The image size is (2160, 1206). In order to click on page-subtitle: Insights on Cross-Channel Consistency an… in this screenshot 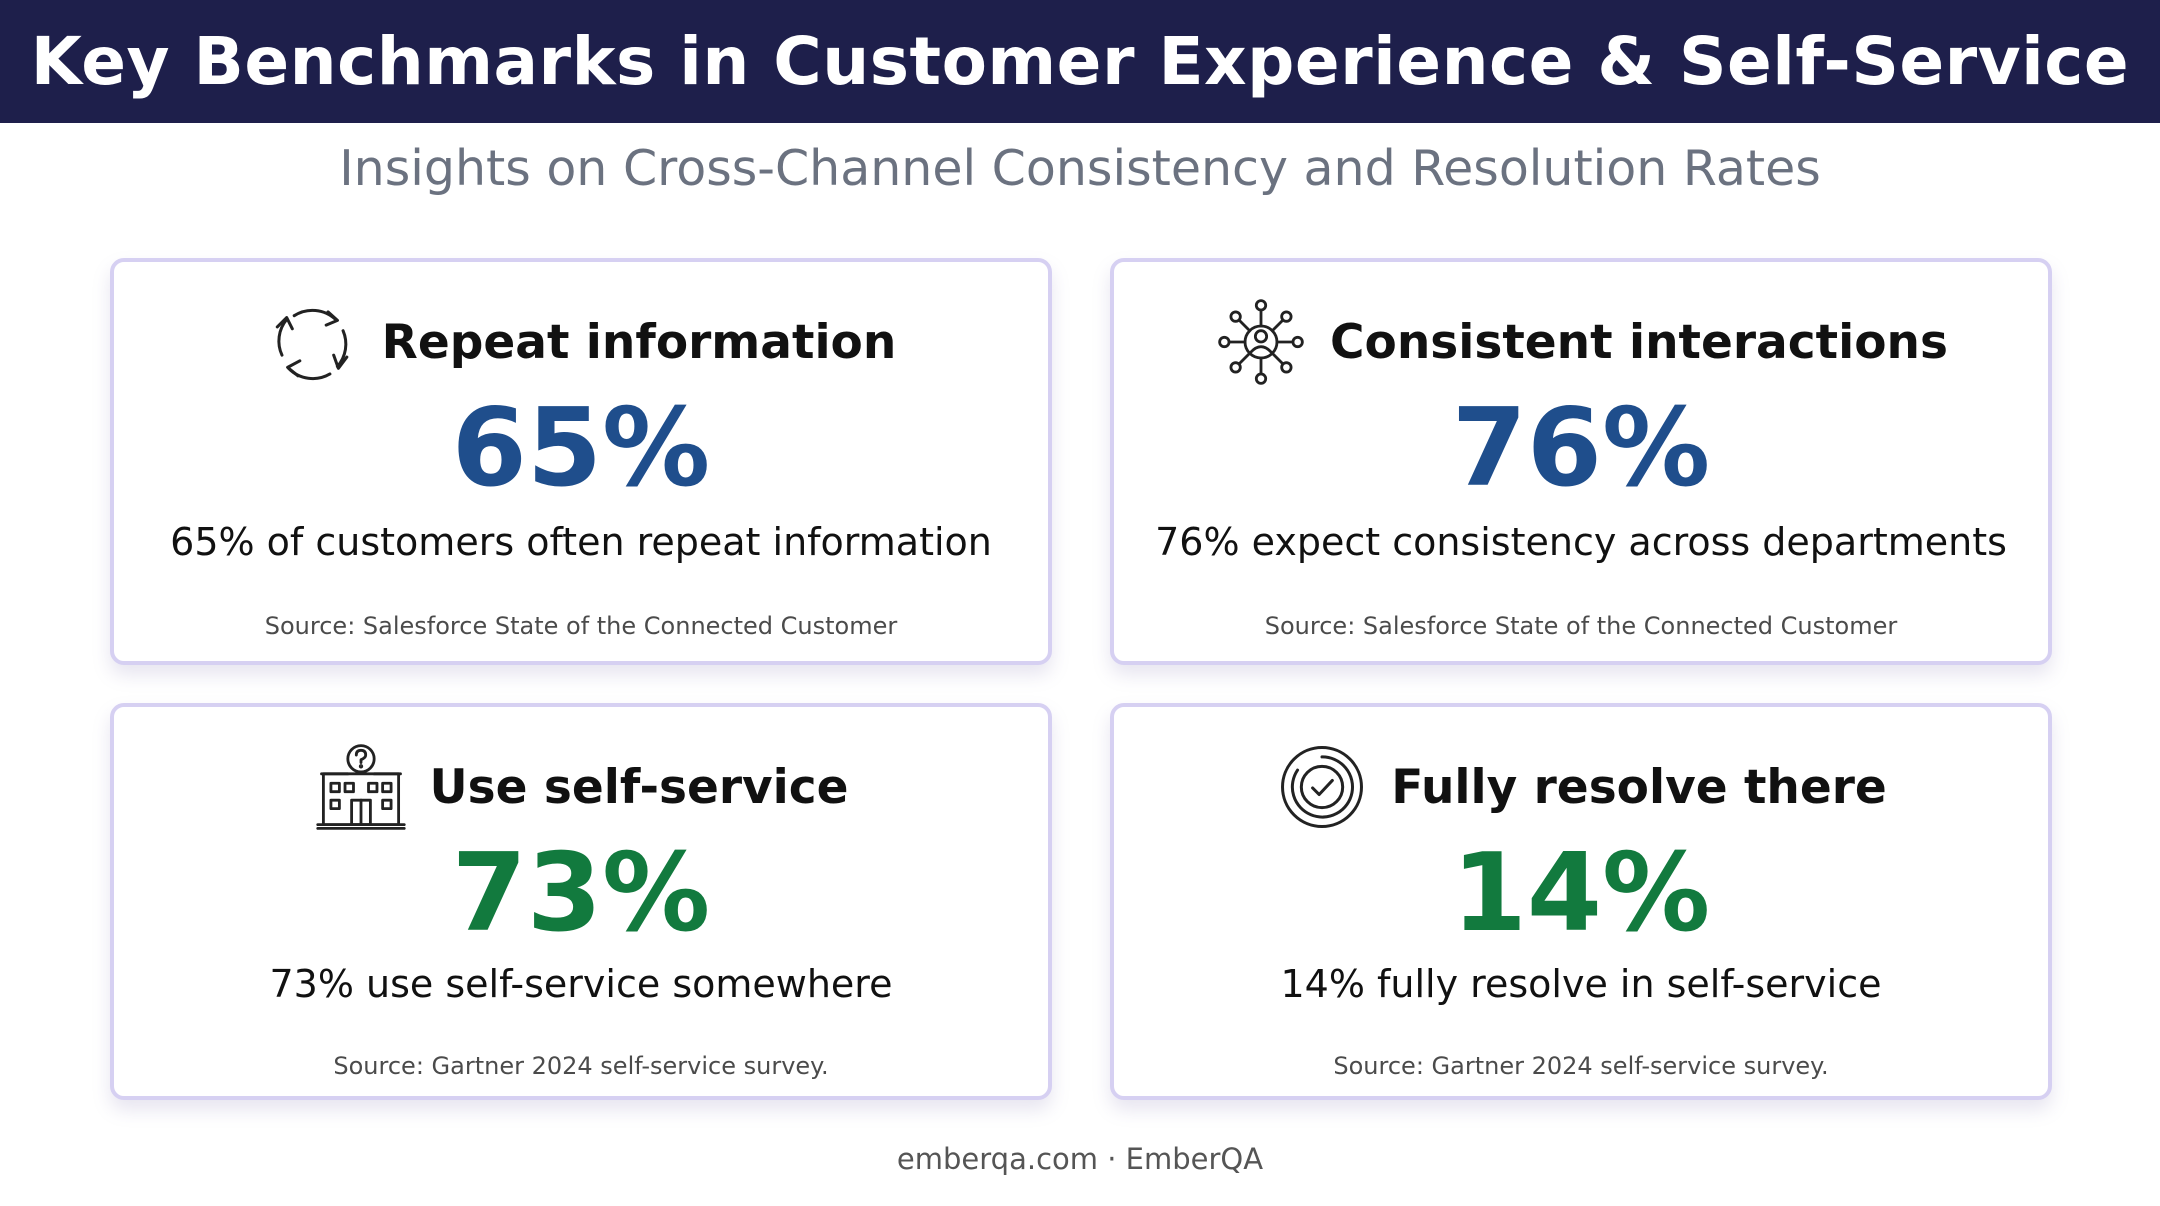, I will do `click(1080, 168)`.